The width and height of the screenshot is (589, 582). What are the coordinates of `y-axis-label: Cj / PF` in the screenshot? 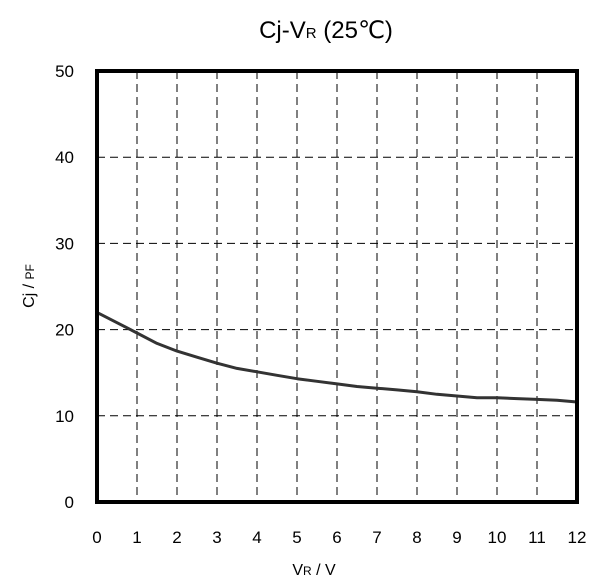 It's located at (29, 286).